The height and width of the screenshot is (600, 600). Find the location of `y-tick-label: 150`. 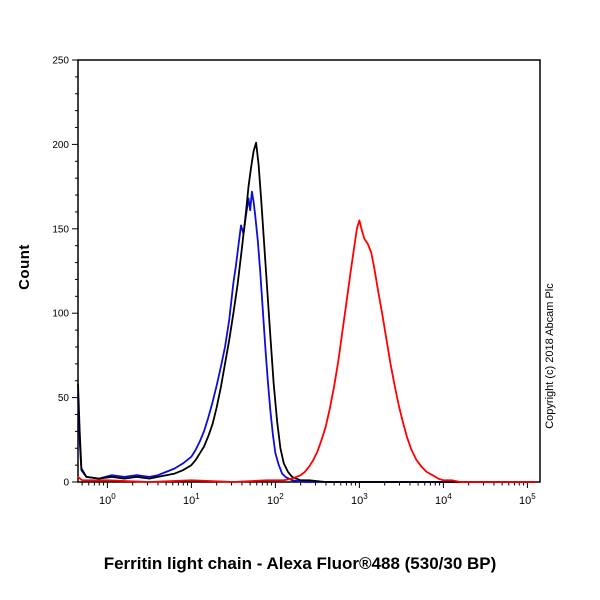

y-tick-label: 150 is located at coordinates (60, 229).